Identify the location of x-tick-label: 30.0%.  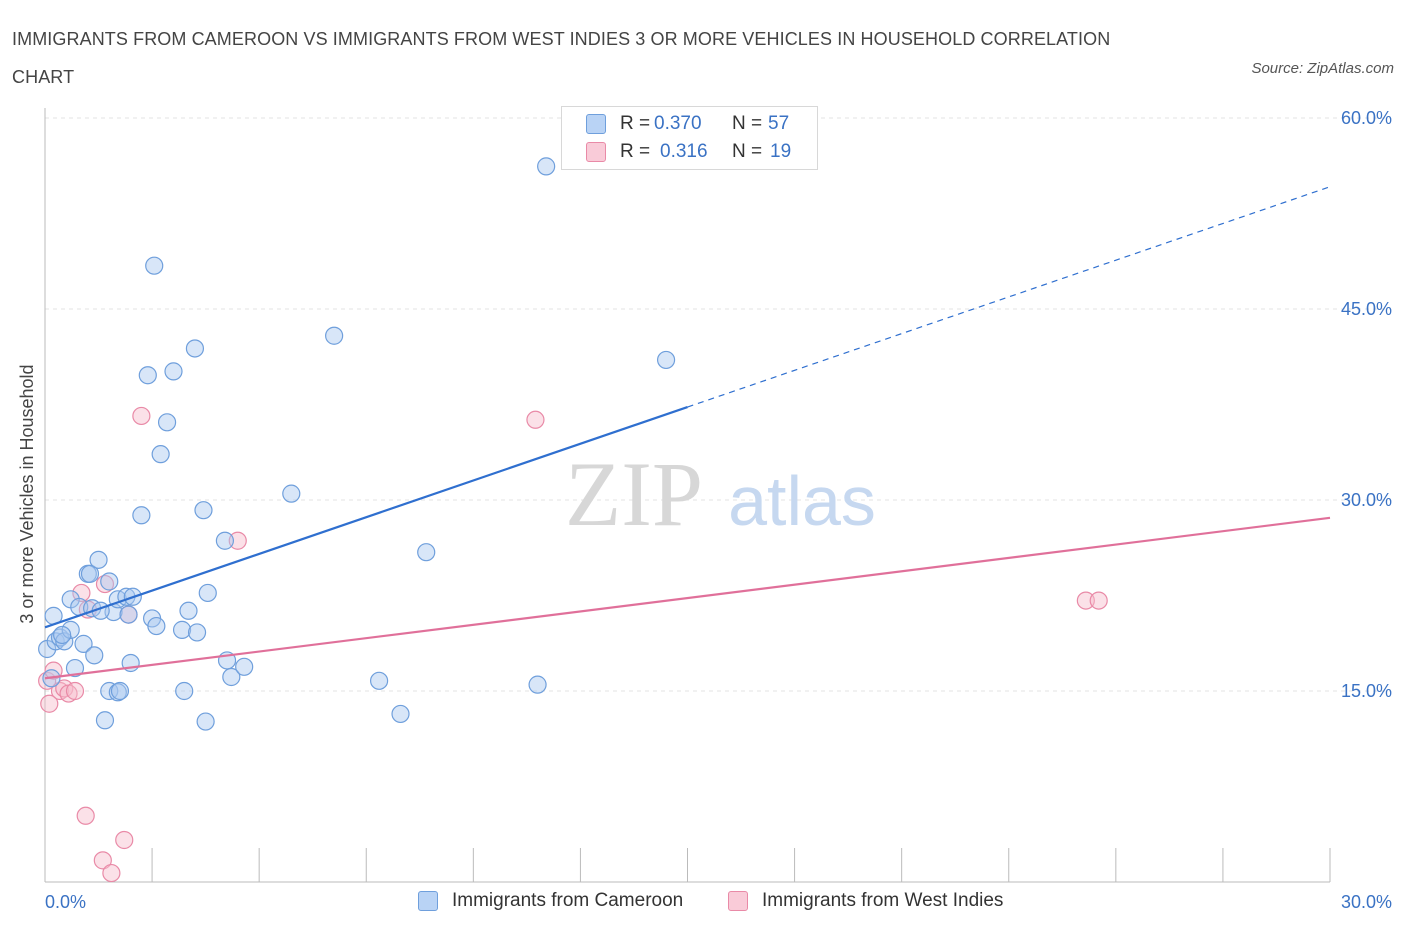
(1366, 902).